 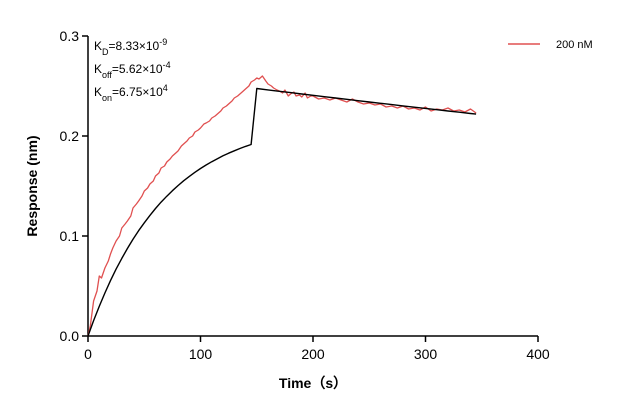 I want to click on legend-label-200nm: 200 nM, so click(x=574, y=45).